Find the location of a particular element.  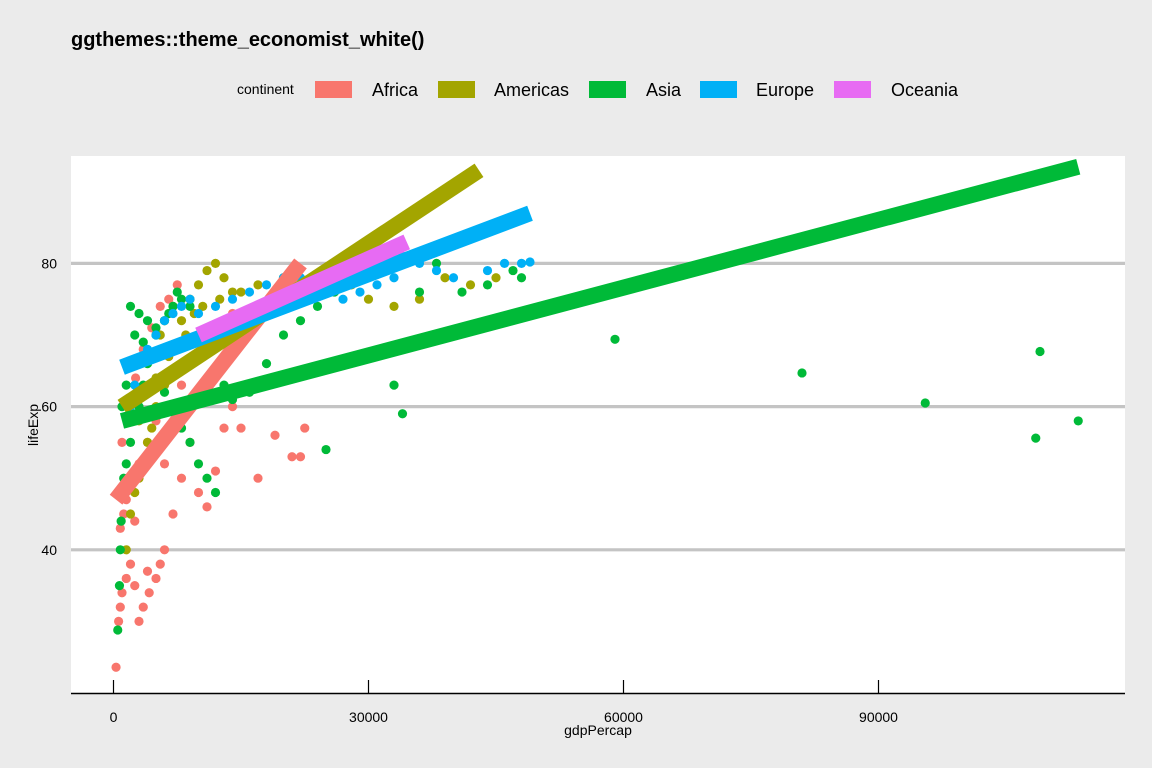

chart-title: ggthemes::theme_economist_white() is located at coordinates (248, 40).